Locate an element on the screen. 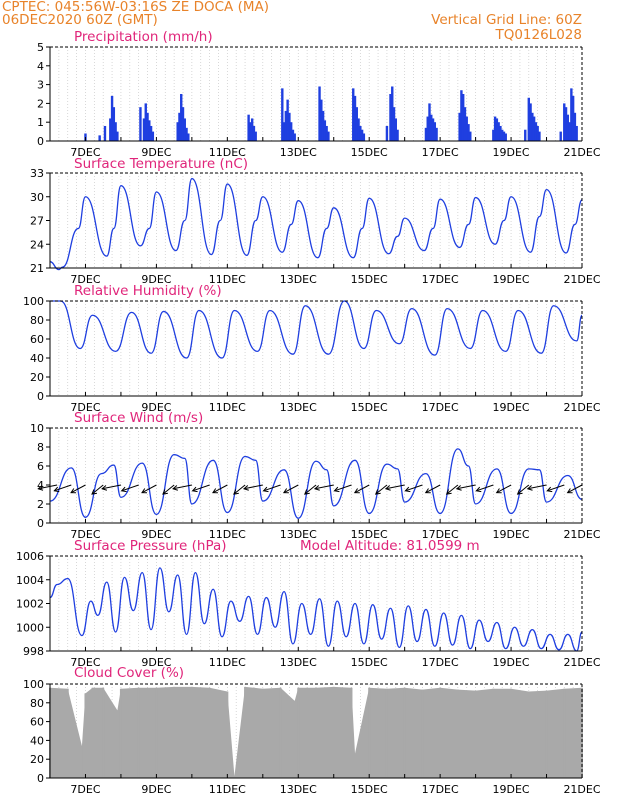 Image resolution: width=618 pixels, height=800 pixels. cloud-y-tick-label: 20 is located at coordinates (37, 759).